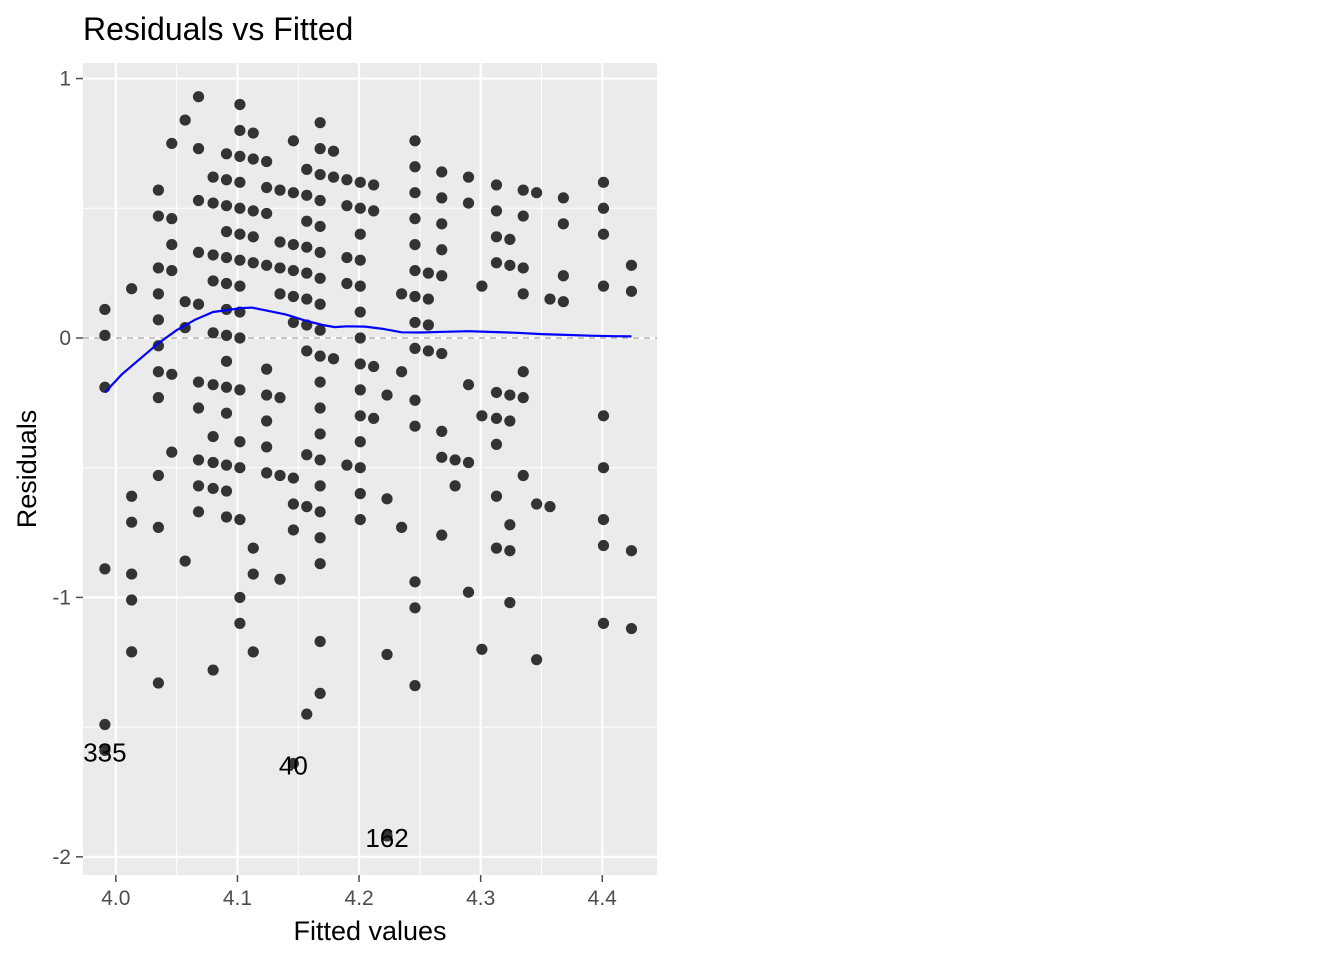 The width and height of the screenshot is (1344, 960). I want to click on x-tick-label: 4.3, so click(480, 898).